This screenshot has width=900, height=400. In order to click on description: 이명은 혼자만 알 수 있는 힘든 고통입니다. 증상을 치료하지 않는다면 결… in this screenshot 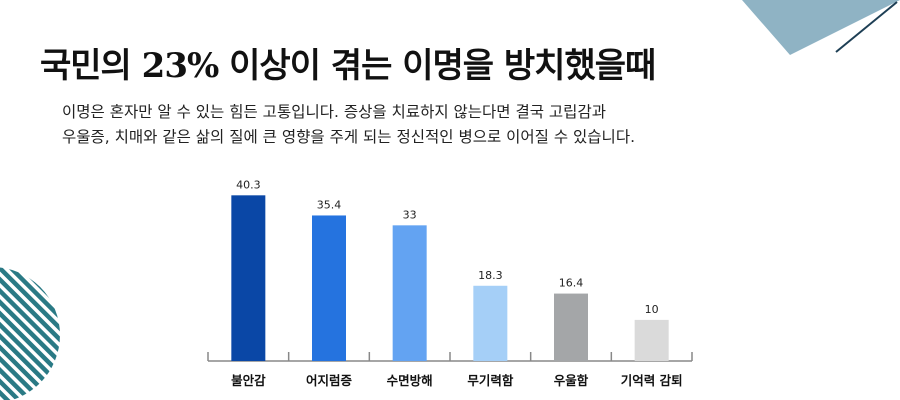, I will do `click(348, 125)`.